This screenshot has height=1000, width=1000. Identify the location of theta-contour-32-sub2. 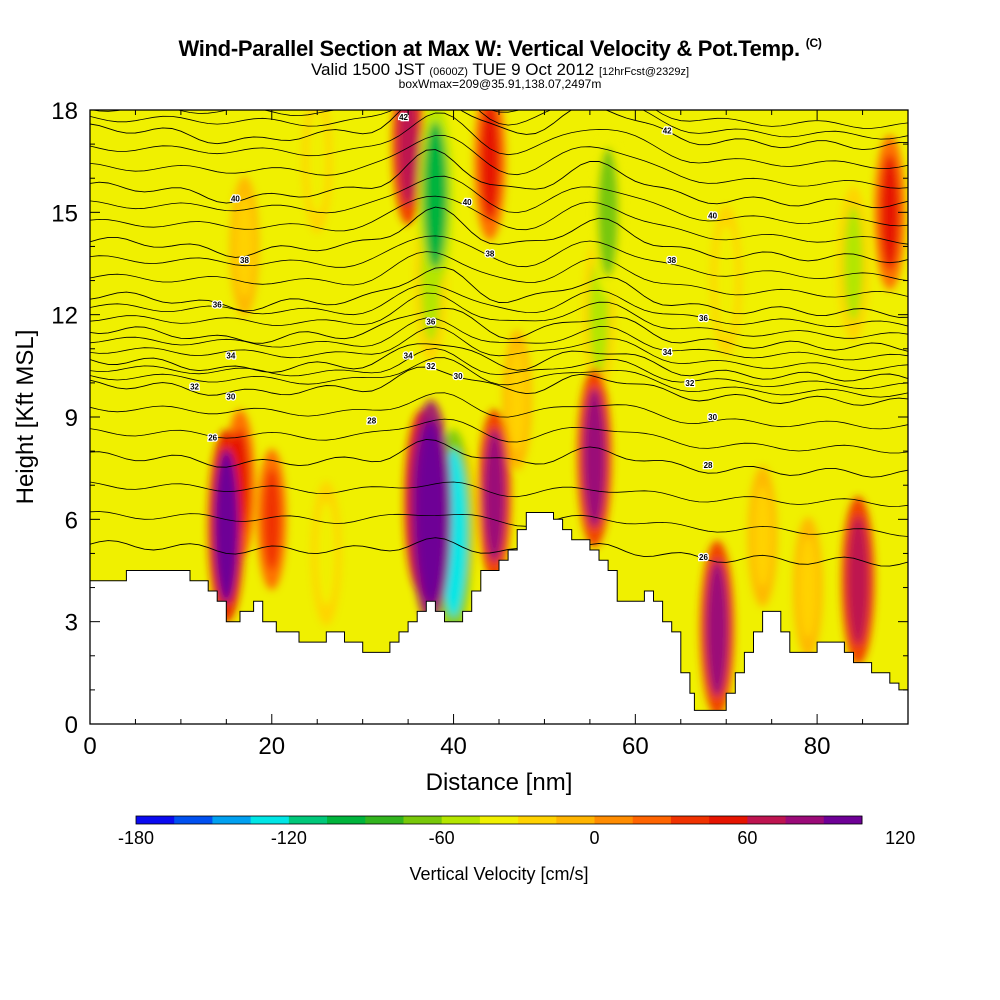
(499, 339).